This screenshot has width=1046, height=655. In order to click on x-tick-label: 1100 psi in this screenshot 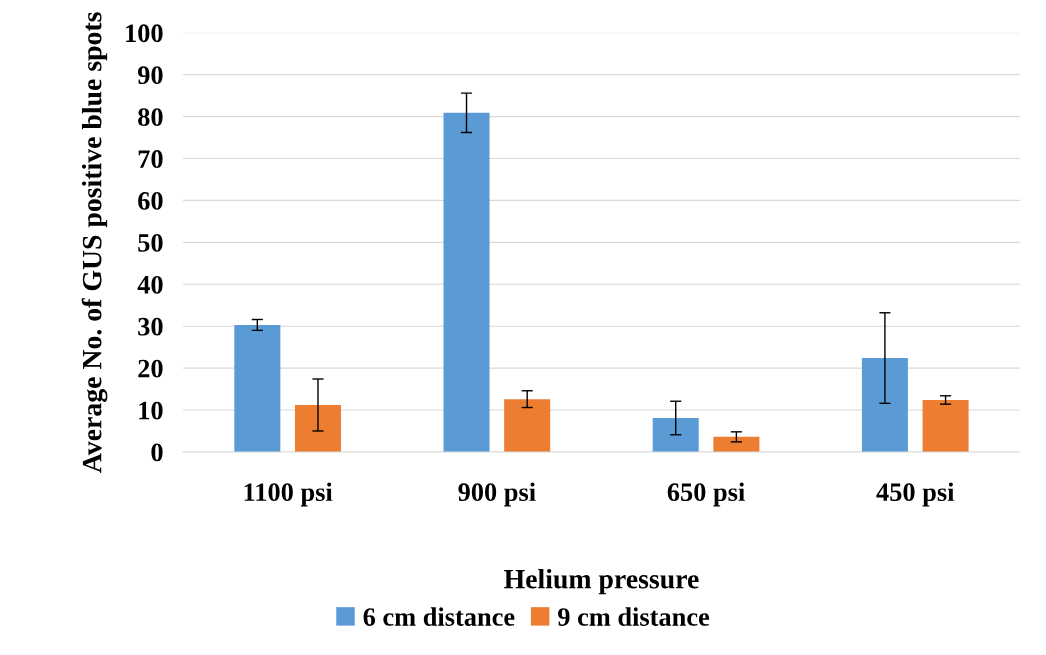, I will do `click(288, 494)`.